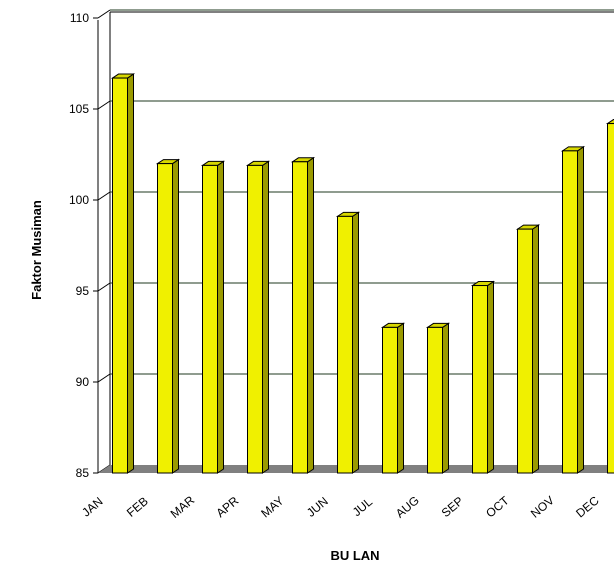  Describe the element at coordinates (92, 506) in the screenshot. I see `x-tick-label: JAN` at that location.